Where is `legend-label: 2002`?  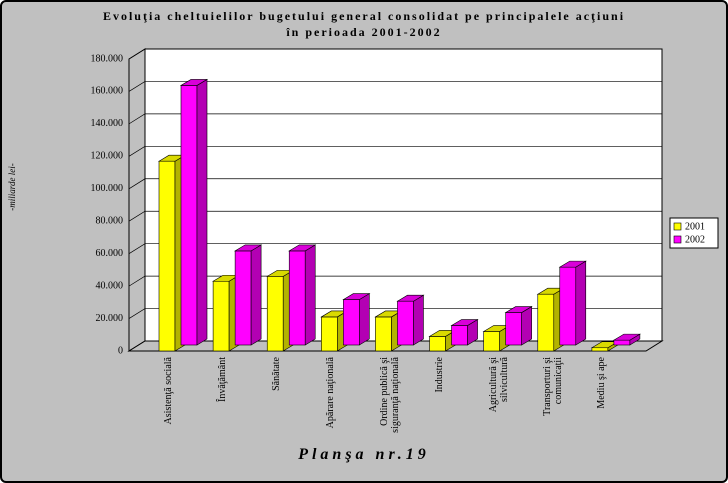
legend-label: 2002 is located at coordinates (695, 239).